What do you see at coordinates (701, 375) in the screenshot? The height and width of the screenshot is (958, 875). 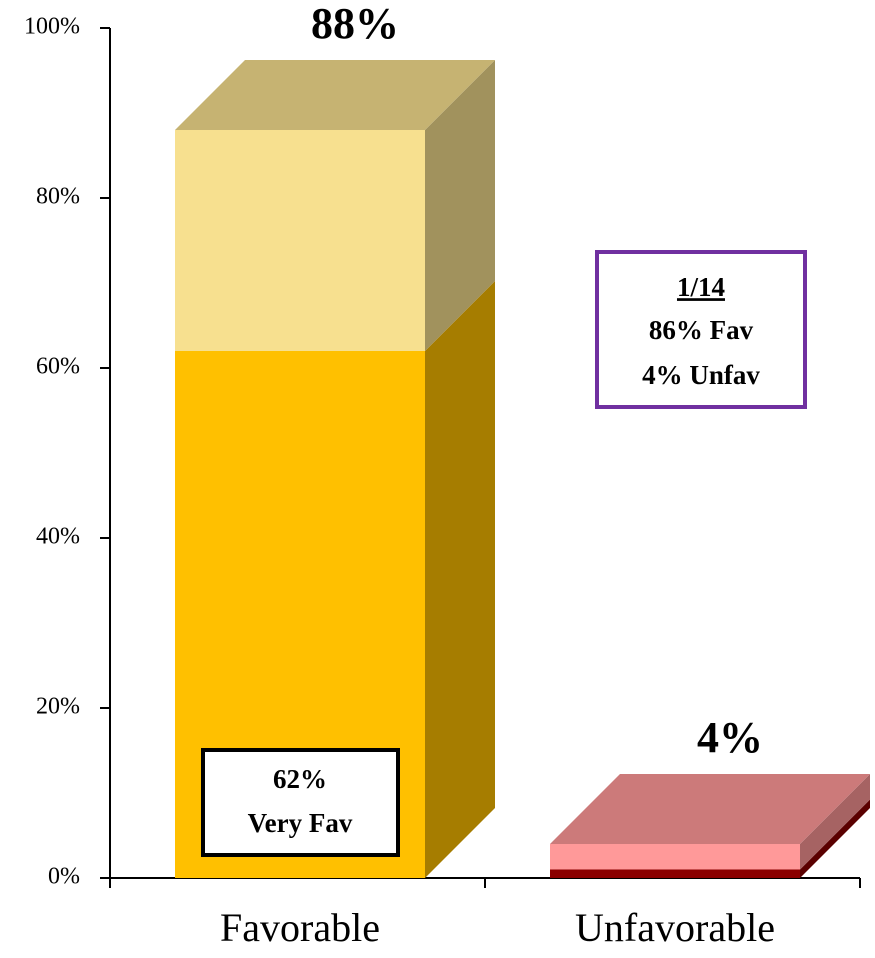 I see `annotation-text: 4% Unfav` at bounding box center [701, 375].